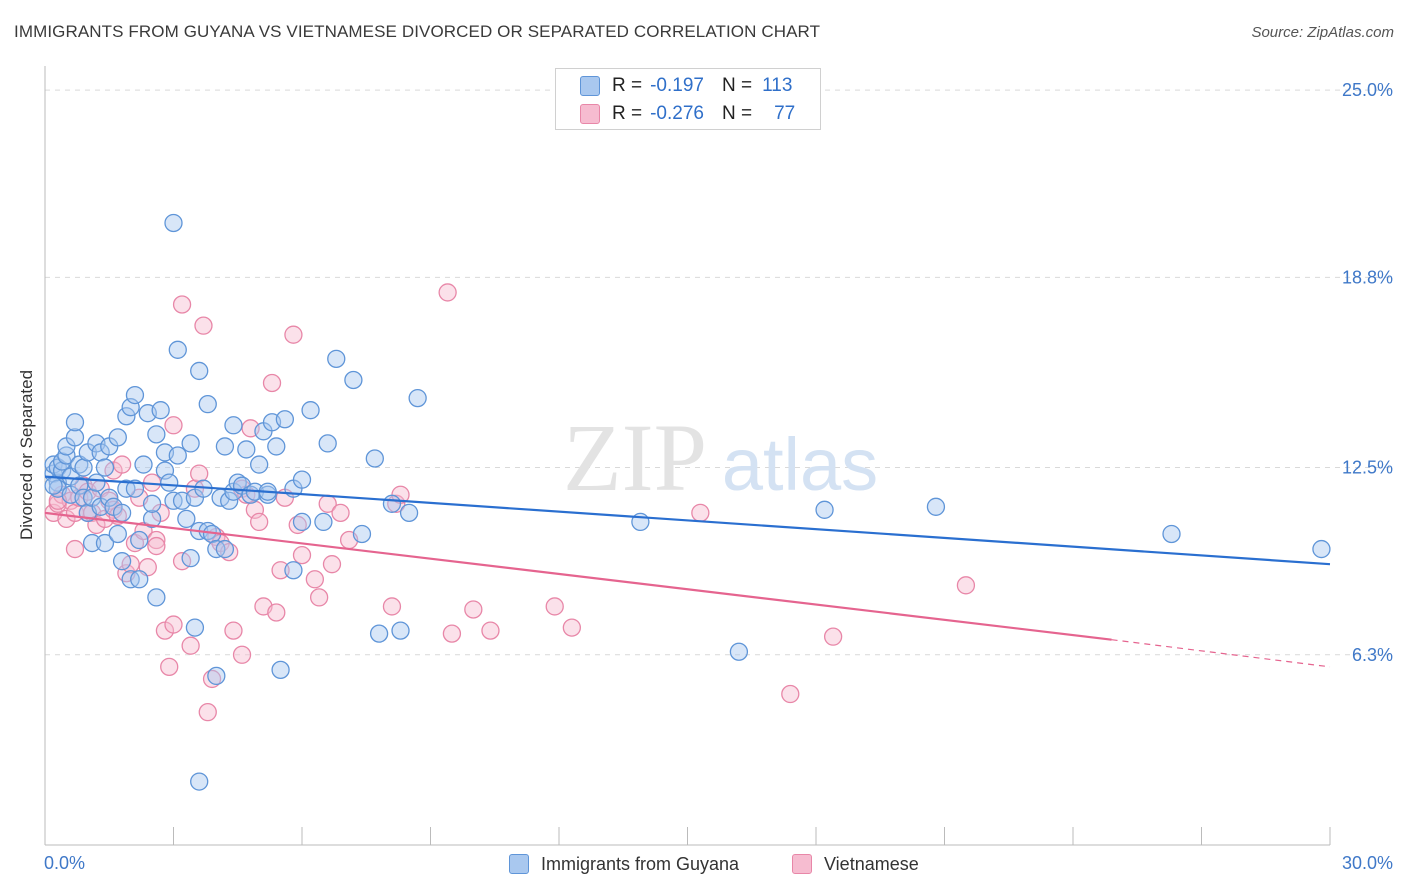  I want to click on watermark-zip: ZIP, so click(635, 457).